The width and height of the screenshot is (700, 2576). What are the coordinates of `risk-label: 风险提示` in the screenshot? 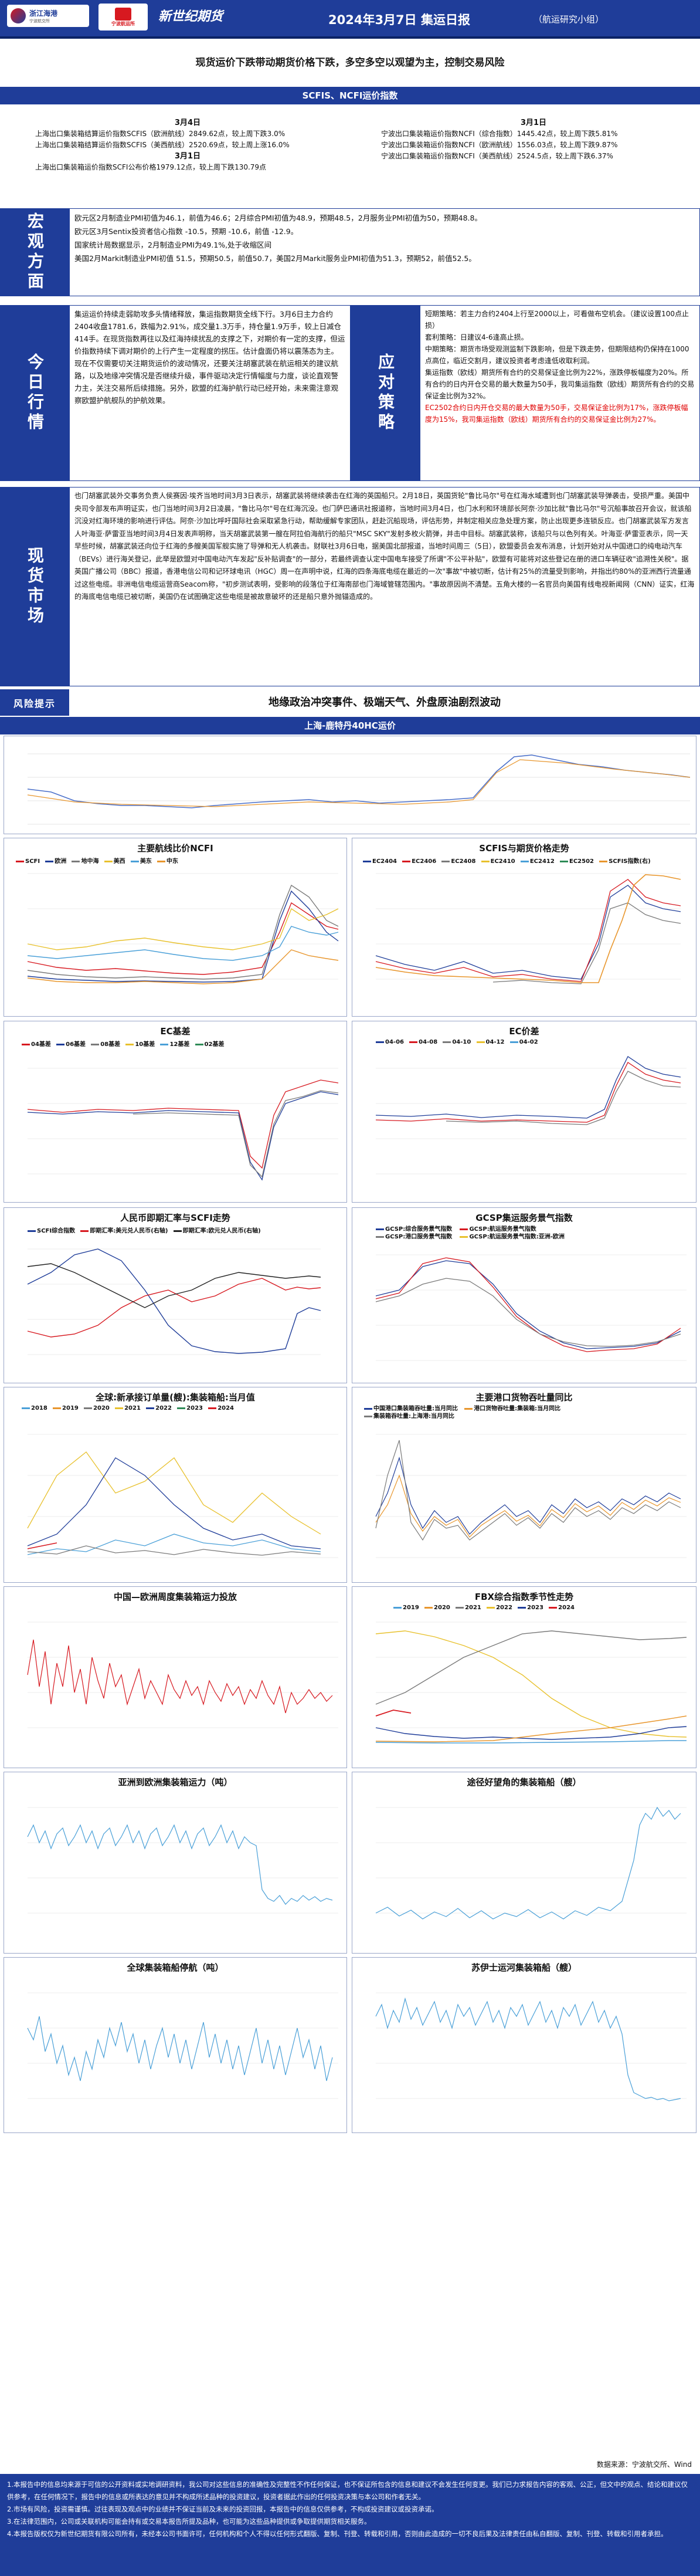 It's located at (34, 702).